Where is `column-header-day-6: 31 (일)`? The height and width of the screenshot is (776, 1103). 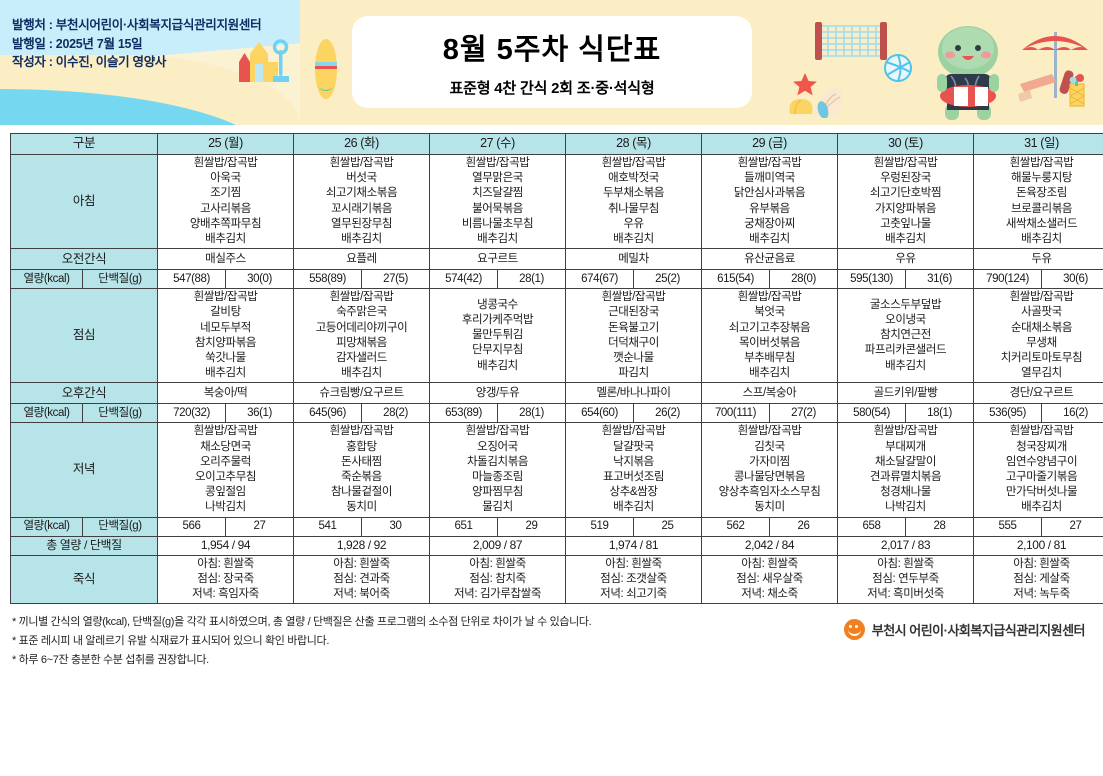
column-header-day-6: 31 (일) is located at coordinates (1038, 144).